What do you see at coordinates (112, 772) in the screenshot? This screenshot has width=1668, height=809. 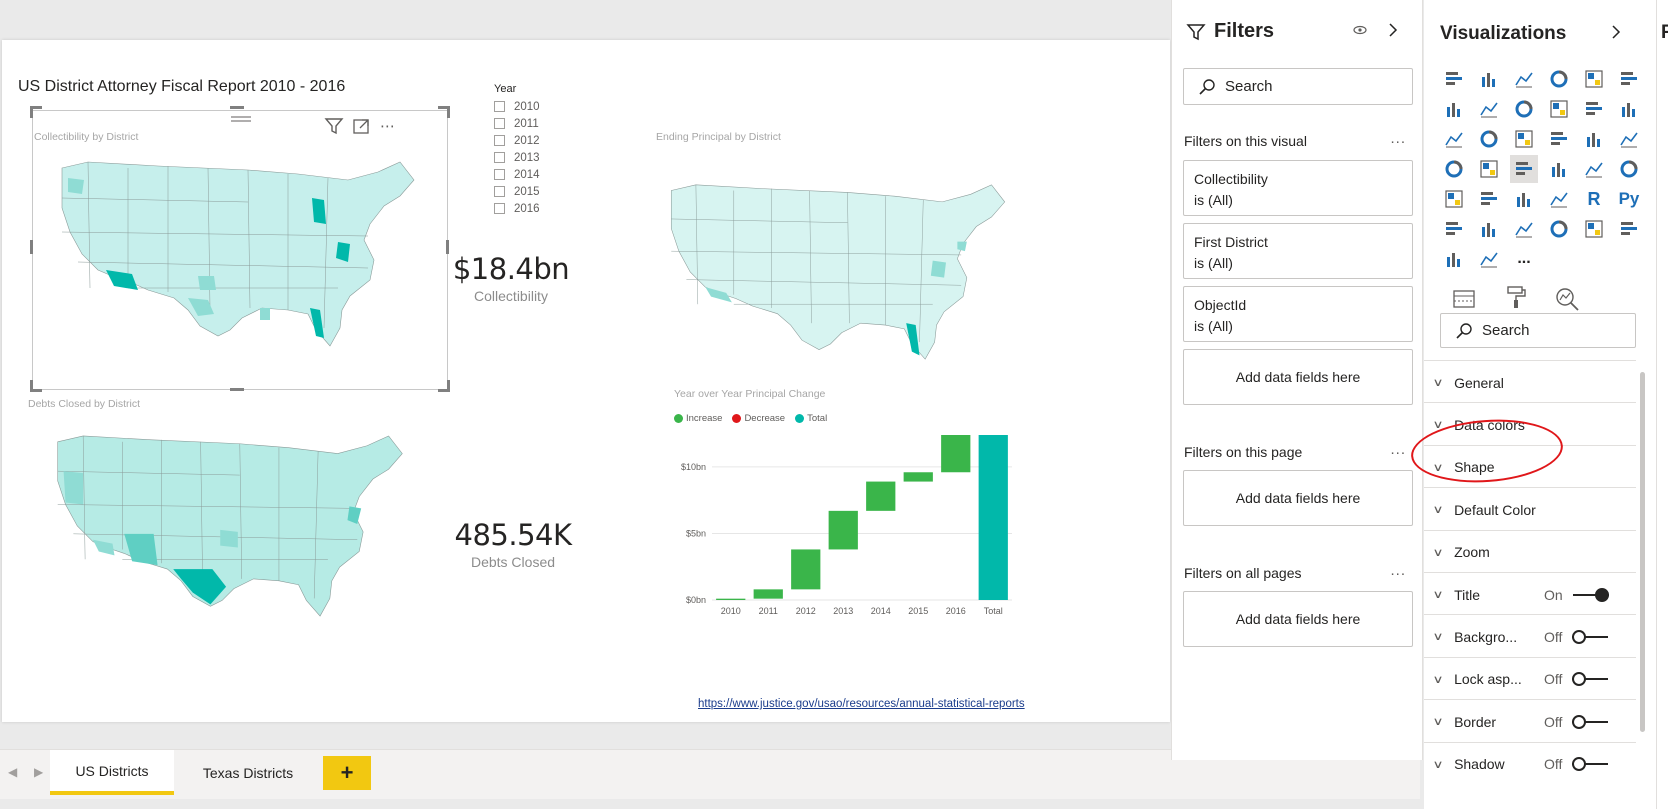 I see `tab-us-districts: US Districts` at bounding box center [112, 772].